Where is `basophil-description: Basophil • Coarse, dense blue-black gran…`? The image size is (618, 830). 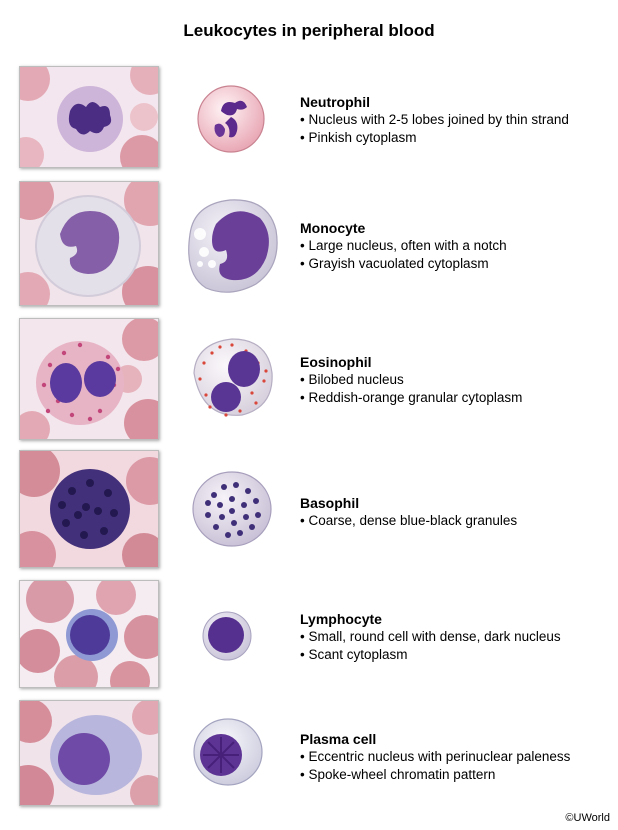 basophil-description: Basophil • Coarse, dense blue-black gran… is located at coordinates (408, 512).